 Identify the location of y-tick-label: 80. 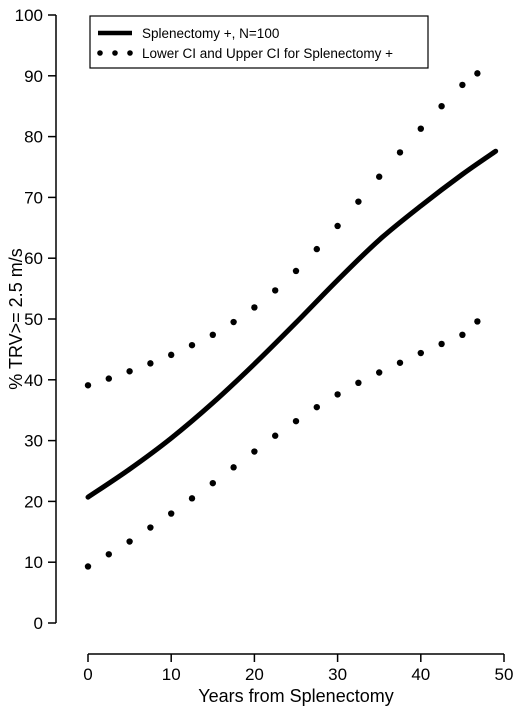
(33, 137).